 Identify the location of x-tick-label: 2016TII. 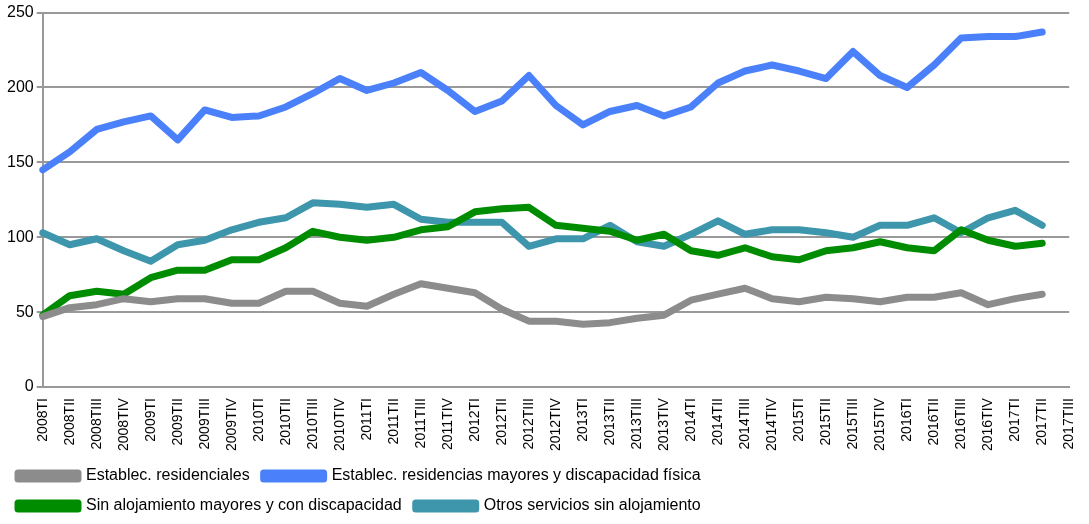
(932, 422).